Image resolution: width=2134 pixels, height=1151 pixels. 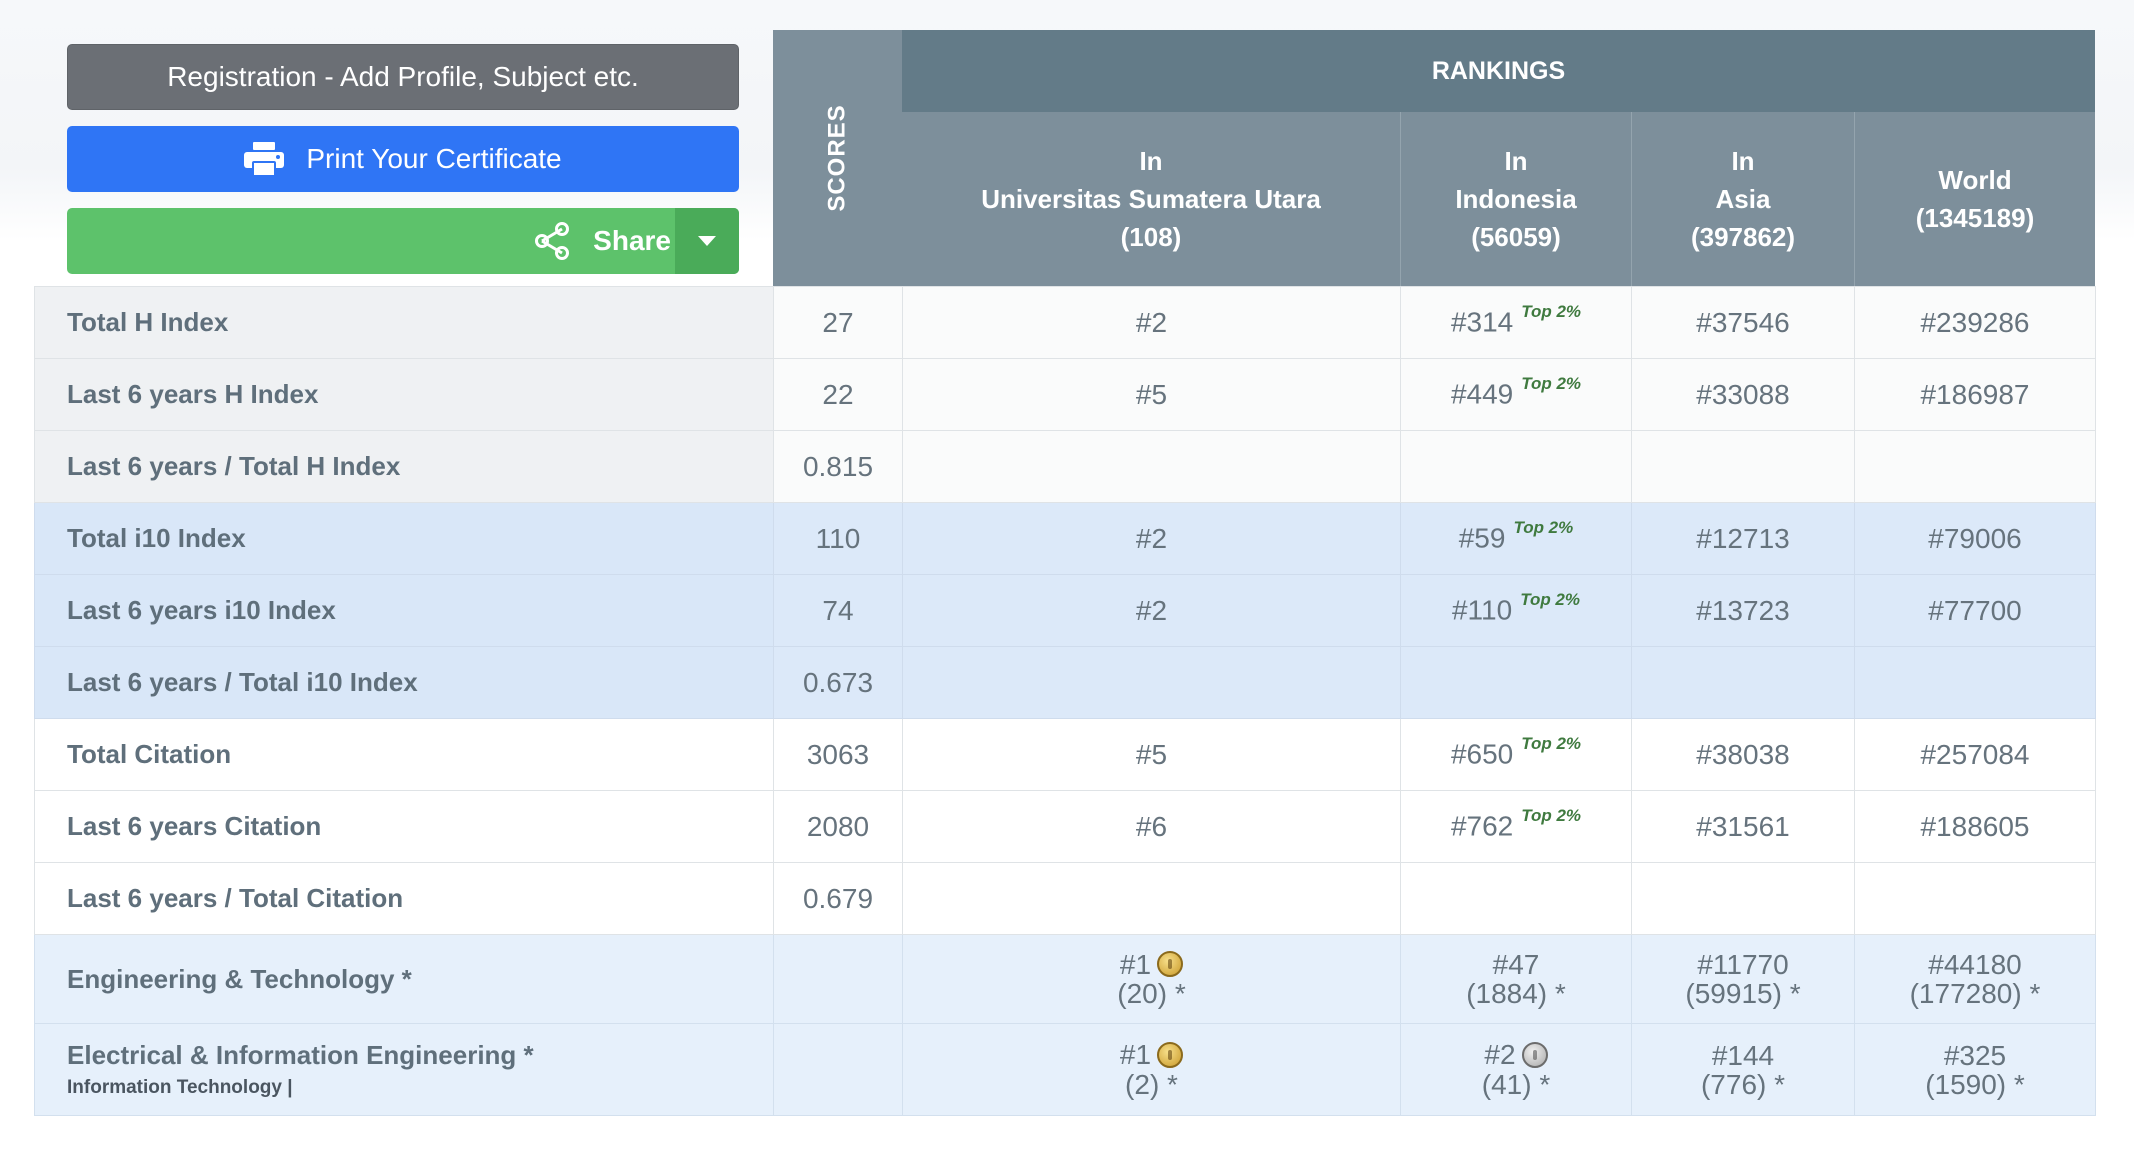 I want to click on rank-world-cell: #79006, so click(x=1975, y=538).